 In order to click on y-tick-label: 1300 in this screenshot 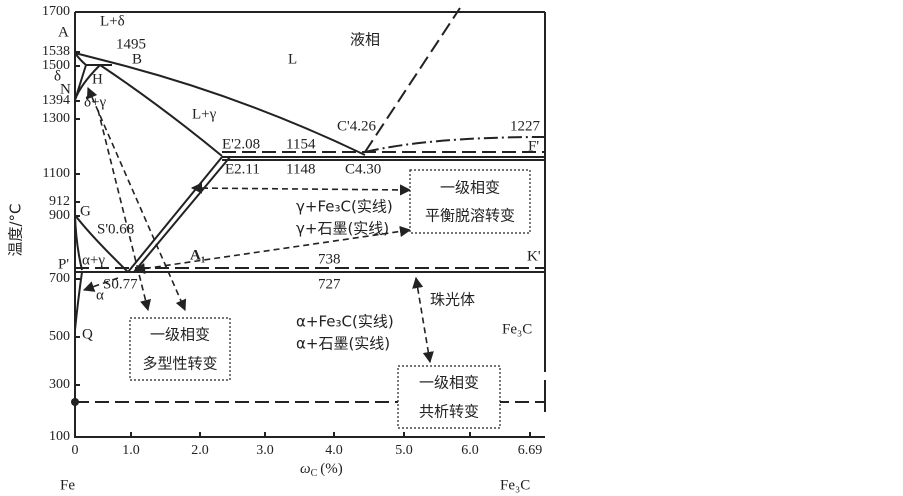, I will do `click(56, 118)`.